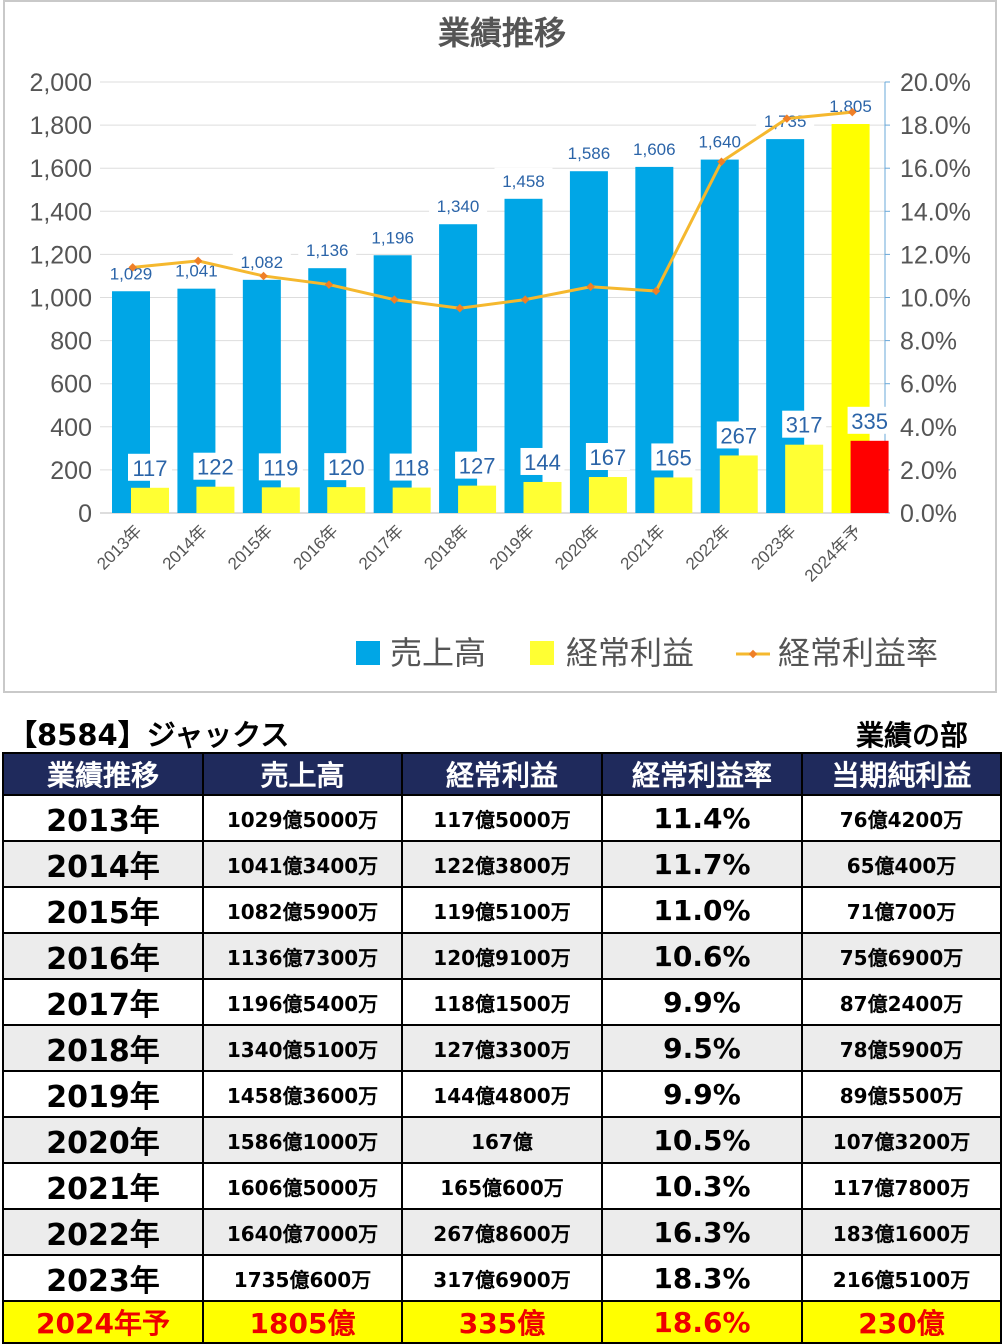 The height and width of the screenshot is (1344, 1002). What do you see at coordinates (708, 547) in the screenshot?
I see `x-tick-label: 2022年` at bounding box center [708, 547].